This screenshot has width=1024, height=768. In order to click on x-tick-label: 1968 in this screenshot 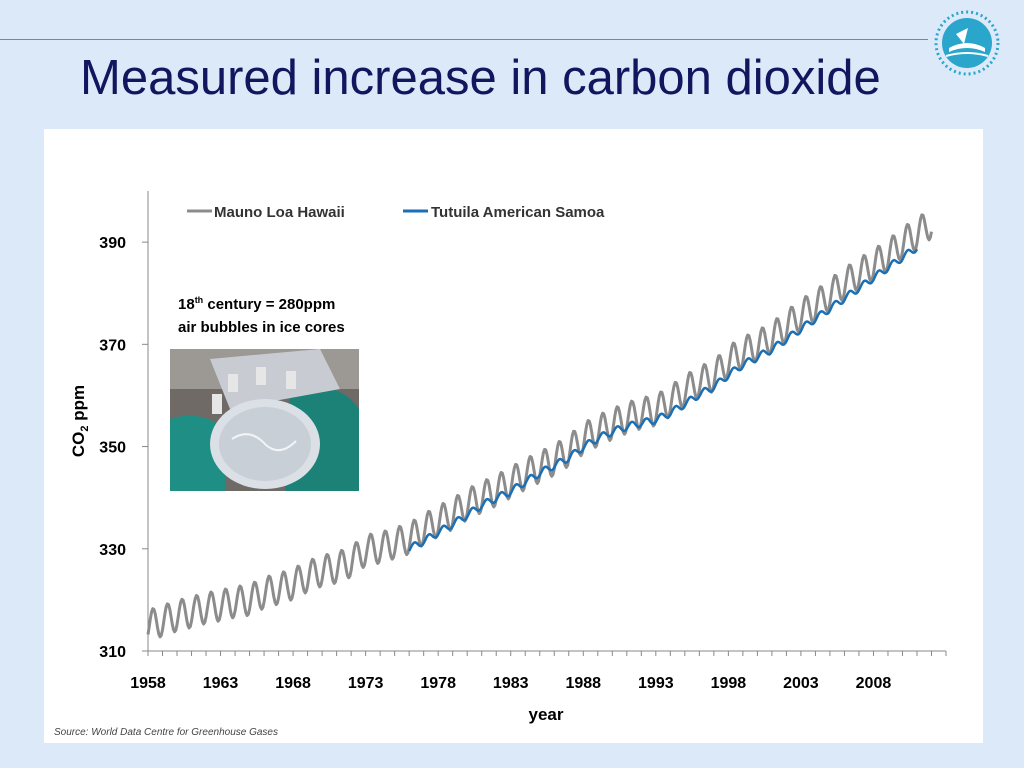, I will do `click(293, 683)`.